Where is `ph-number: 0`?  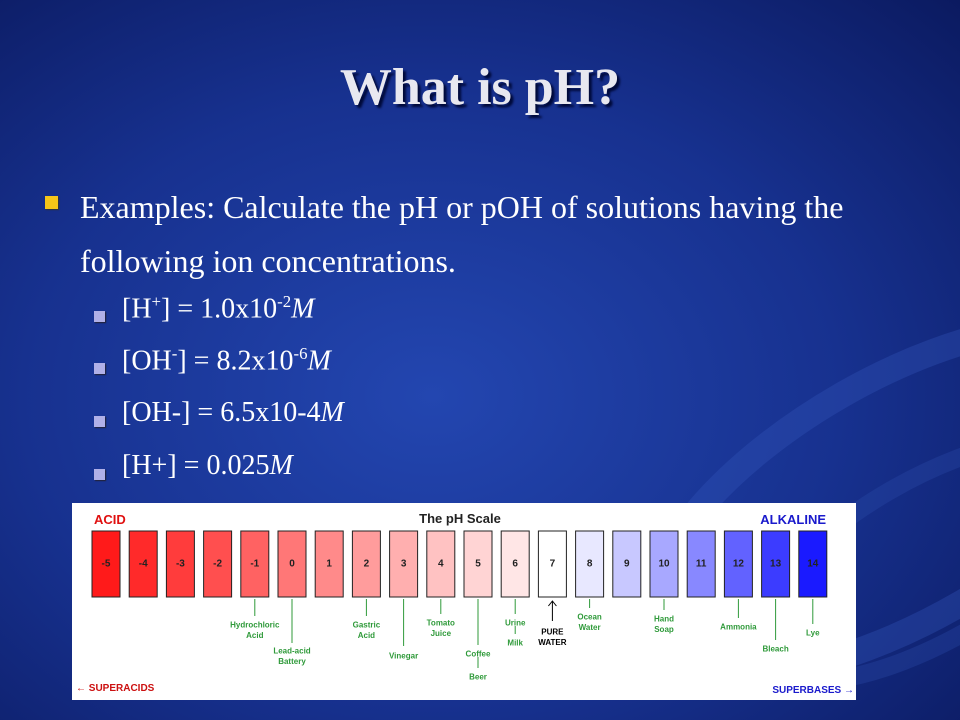
ph-number: 0 is located at coordinates (292, 564).